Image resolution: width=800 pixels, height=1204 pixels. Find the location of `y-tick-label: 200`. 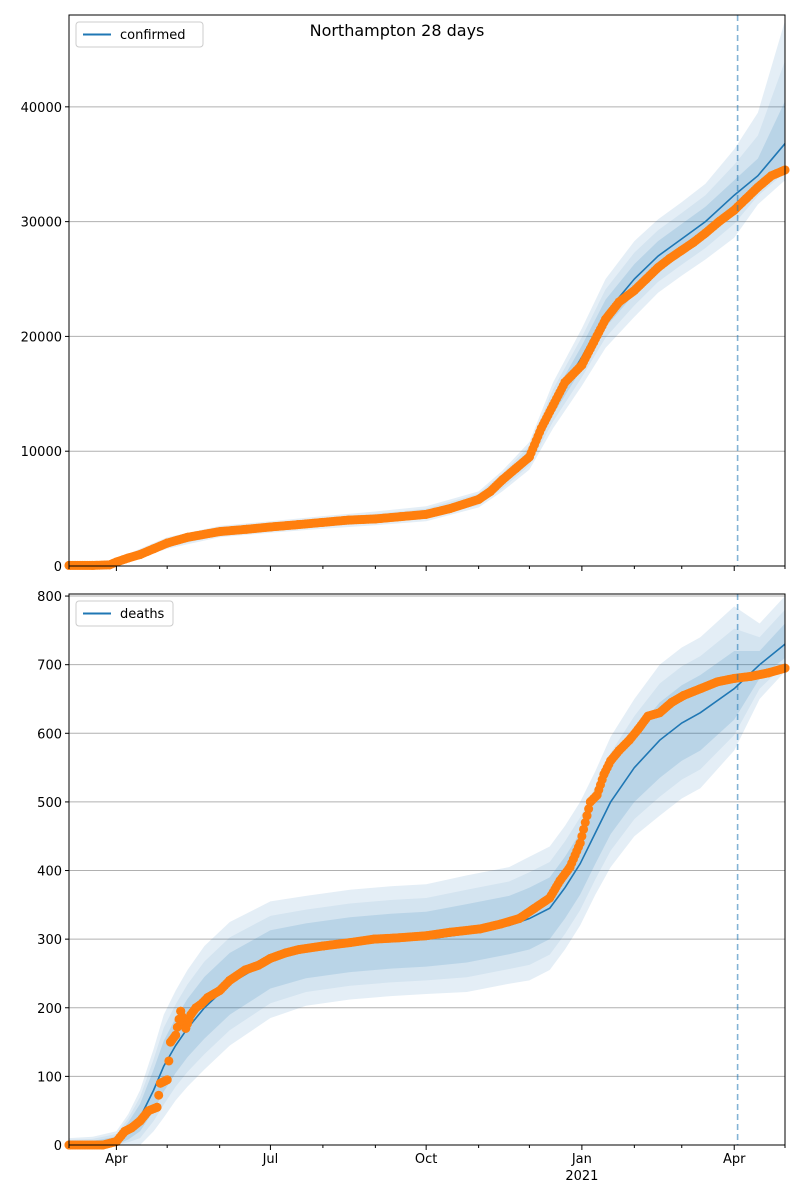

y-tick-label: 200 is located at coordinates (49, 1009).